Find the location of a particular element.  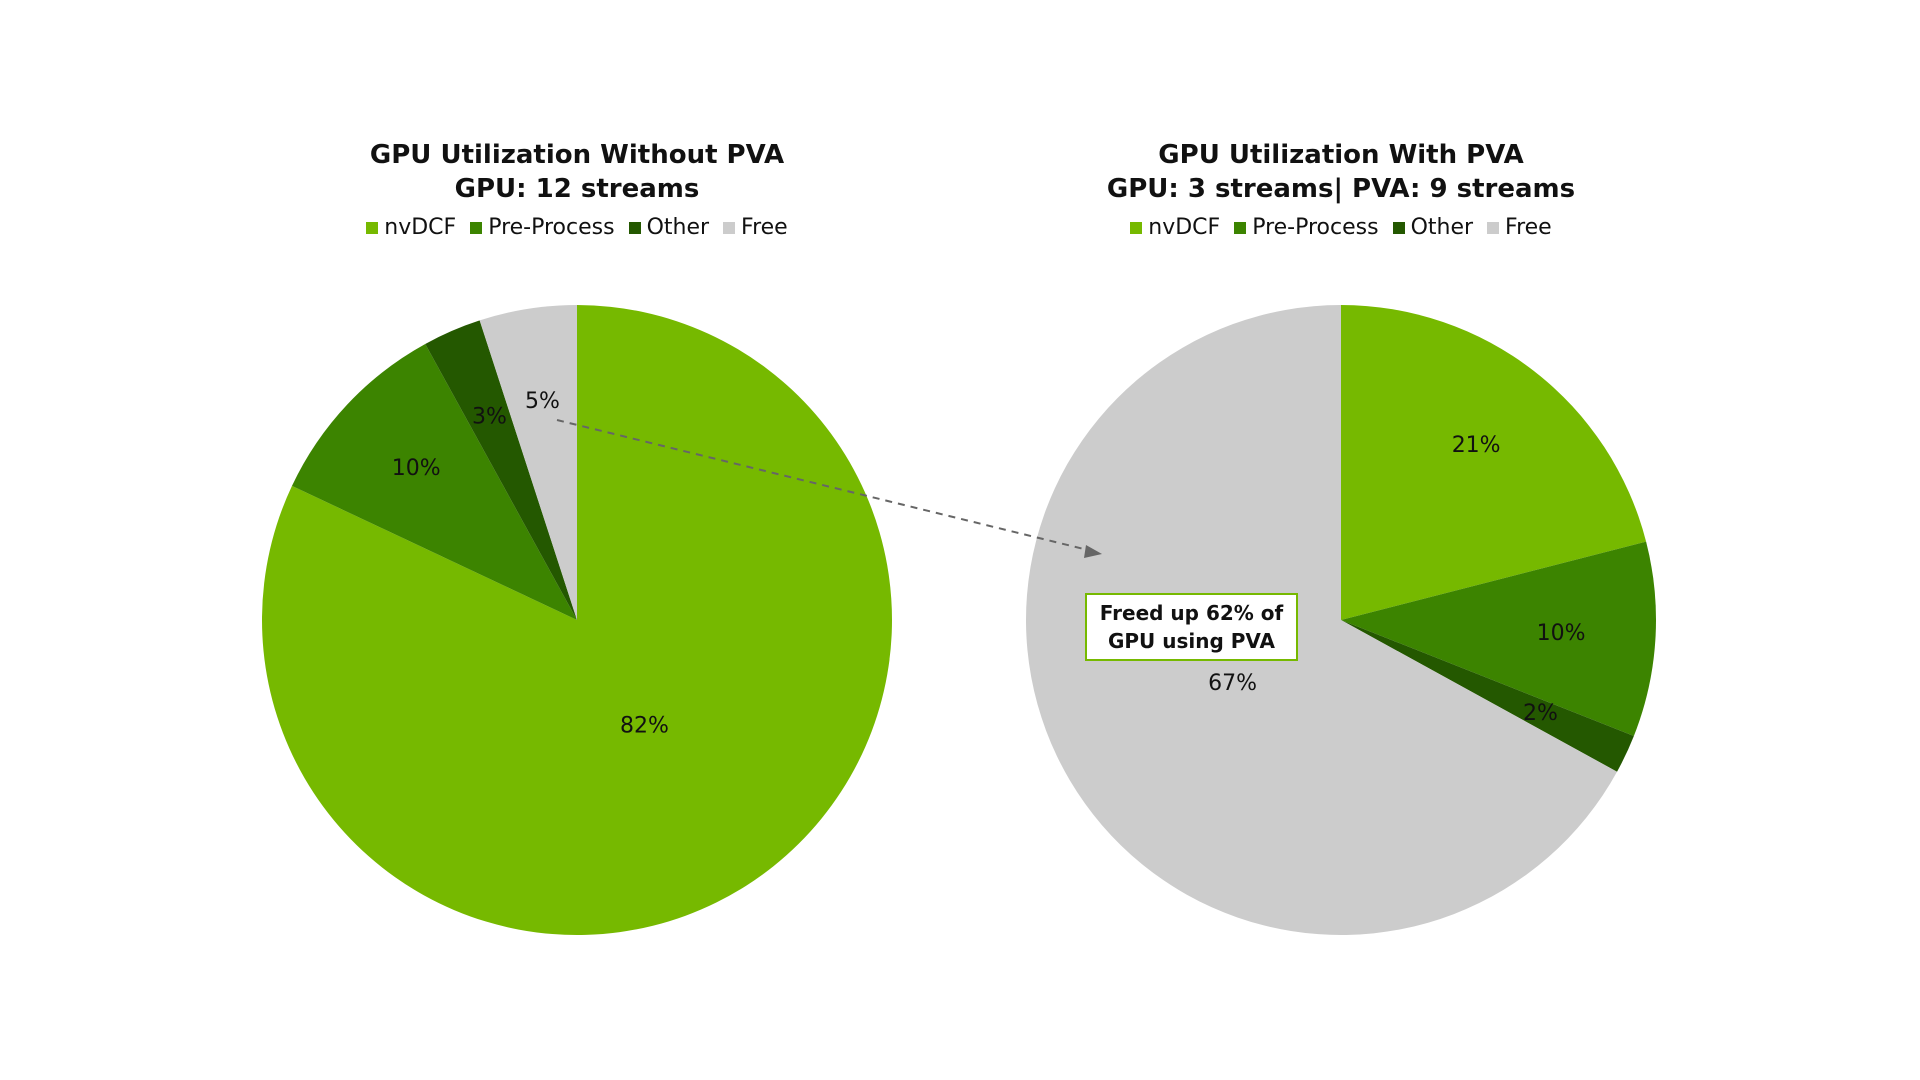

data-label: 21% is located at coordinates (1476, 445).